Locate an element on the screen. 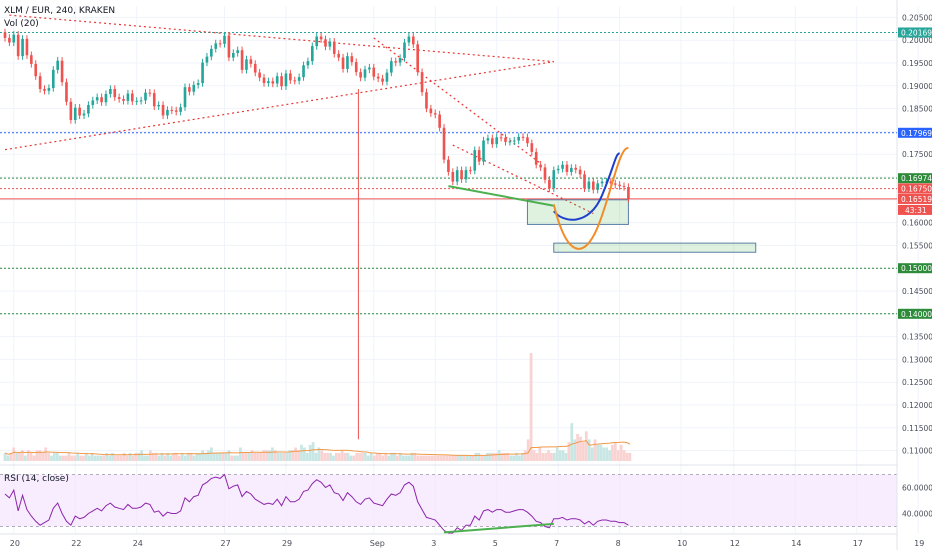 This screenshot has width=932, height=554. price-line-label: 0.201694 is located at coordinates (916, 32).